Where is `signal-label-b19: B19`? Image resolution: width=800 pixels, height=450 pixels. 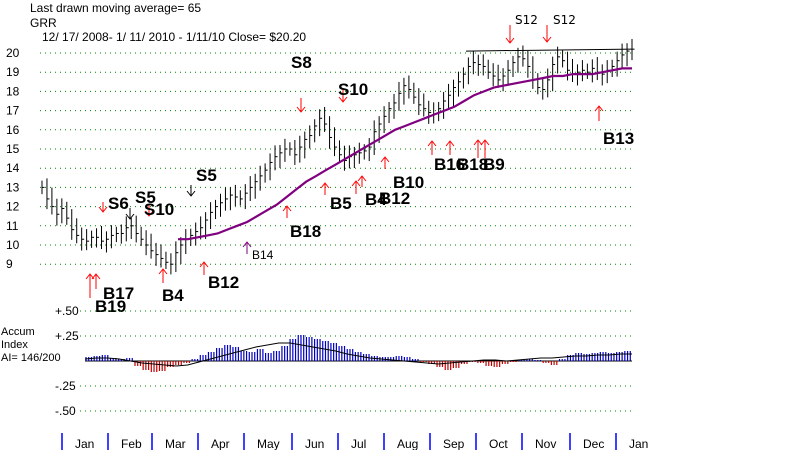
signal-label-b19: B19 is located at coordinates (110, 306).